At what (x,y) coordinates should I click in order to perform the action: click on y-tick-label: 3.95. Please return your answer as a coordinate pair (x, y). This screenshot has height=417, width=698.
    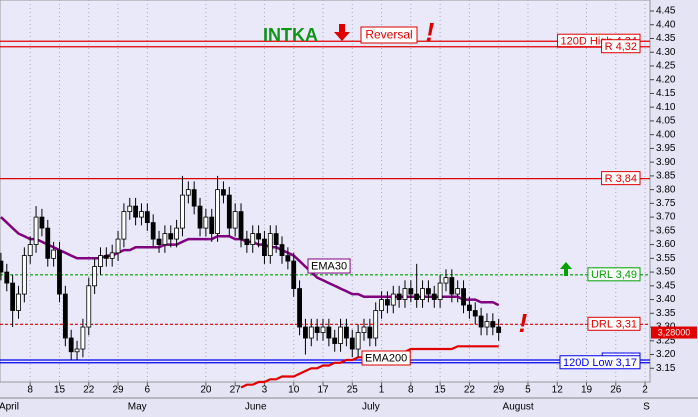
    Looking at the image, I should click on (666, 148).